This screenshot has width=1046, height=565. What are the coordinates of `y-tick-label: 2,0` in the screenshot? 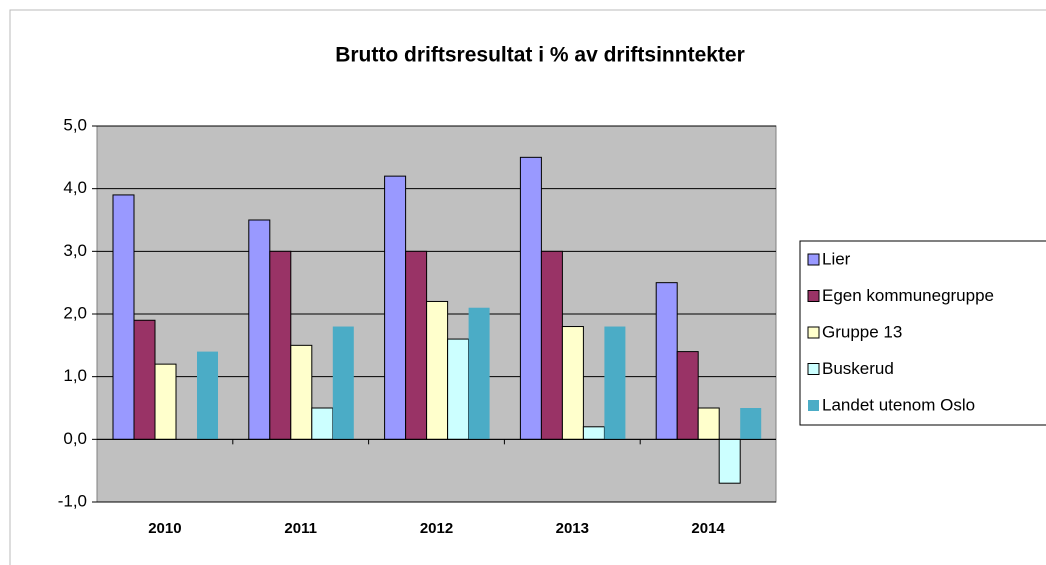 It's located at (75, 312).